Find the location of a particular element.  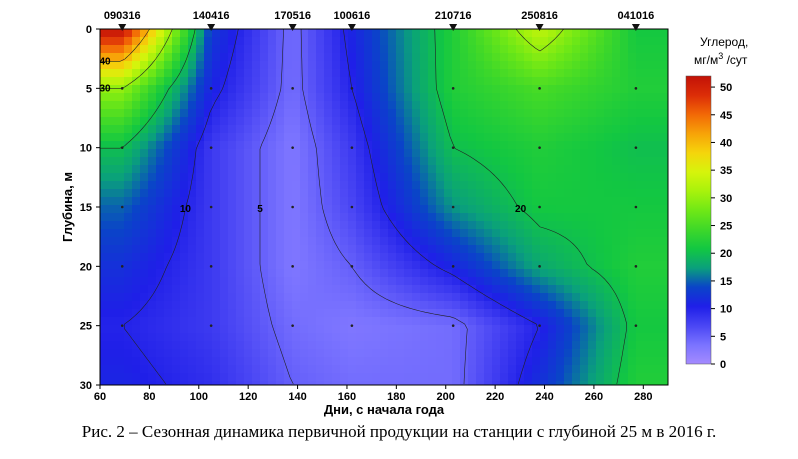

sample-point is located at coordinates (539, 266).